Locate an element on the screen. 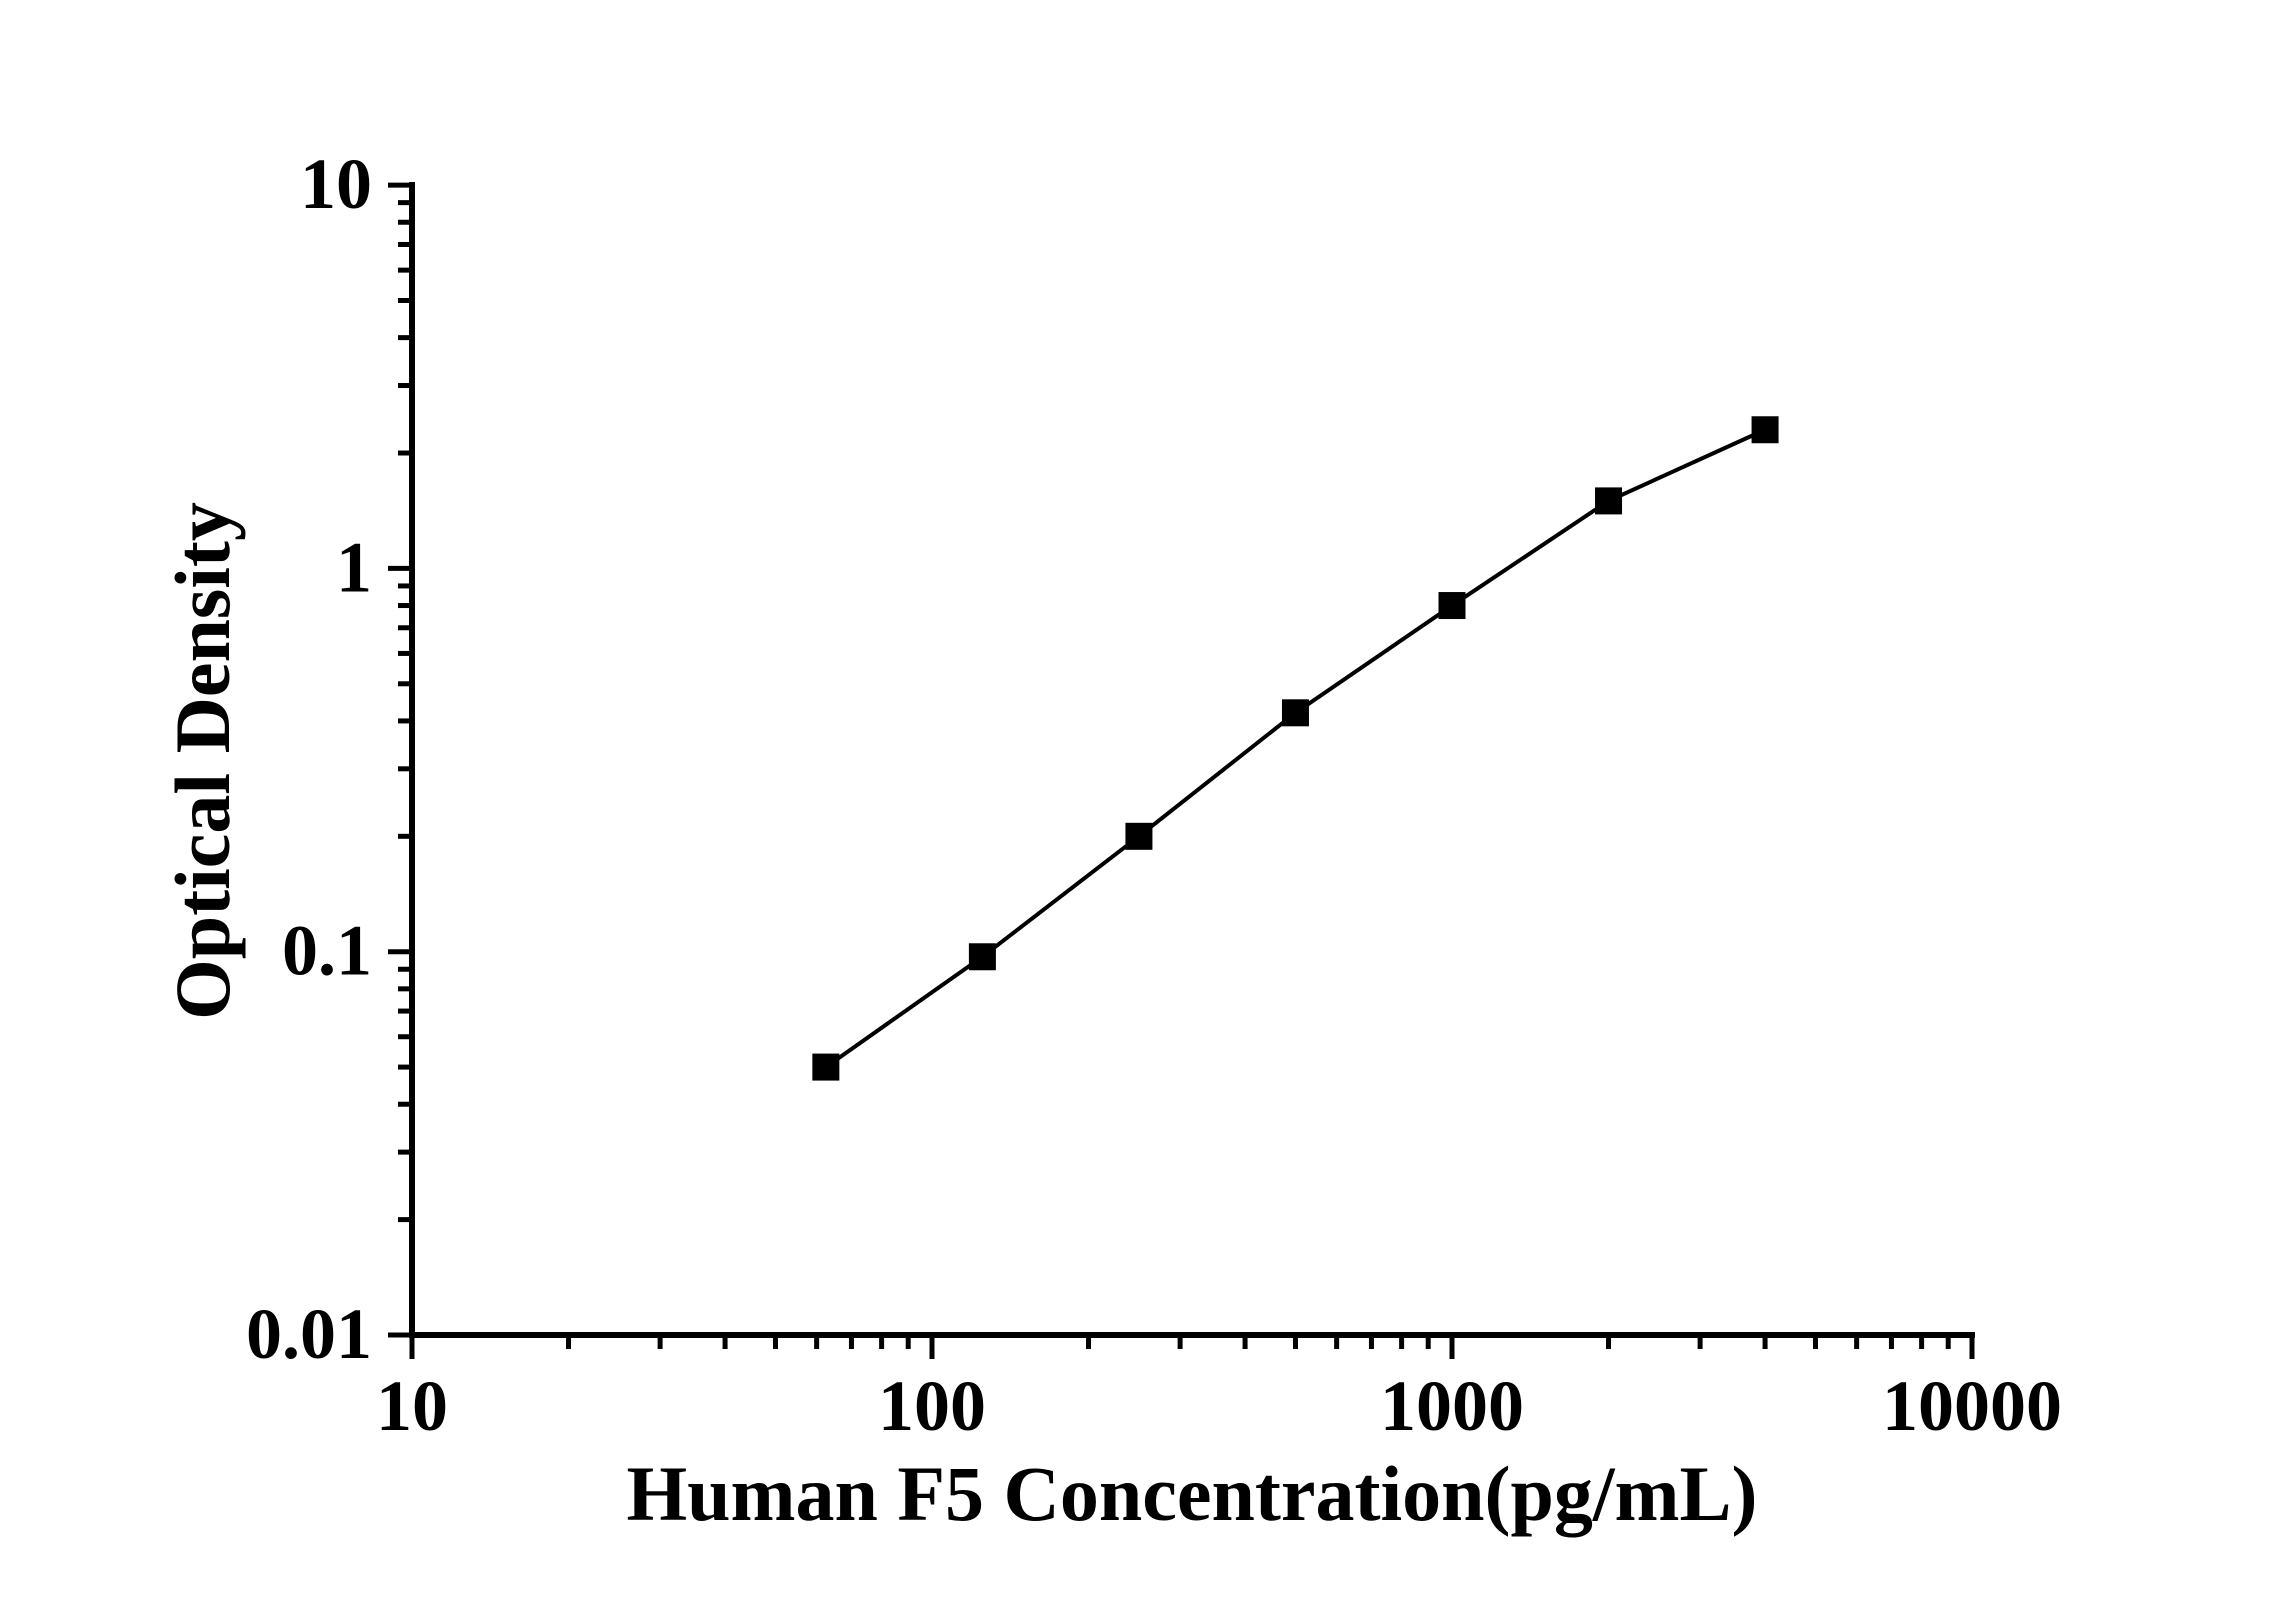 The image size is (2296, 1604). y-tick-label: 0.01 is located at coordinates (309, 1334).